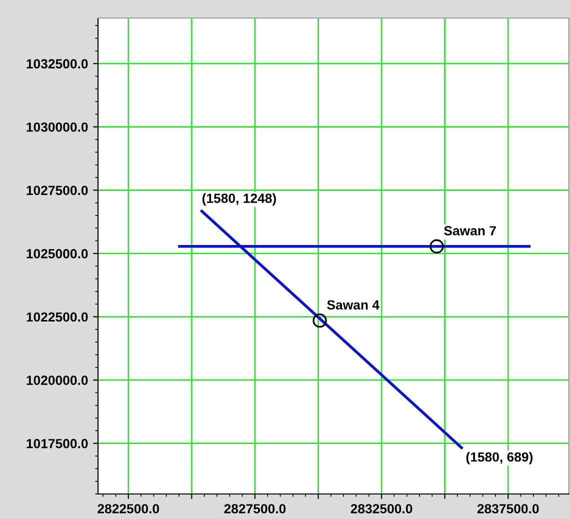 The width and height of the screenshot is (570, 519). What do you see at coordinates (57, 64) in the screenshot?
I see `y-tick-label: 1032500.0` at bounding box center [57, 64].